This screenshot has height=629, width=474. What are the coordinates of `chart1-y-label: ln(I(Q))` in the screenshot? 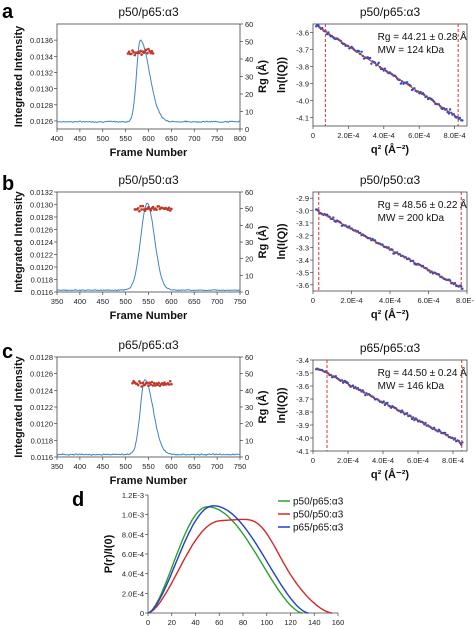 It's located at (282, 75).